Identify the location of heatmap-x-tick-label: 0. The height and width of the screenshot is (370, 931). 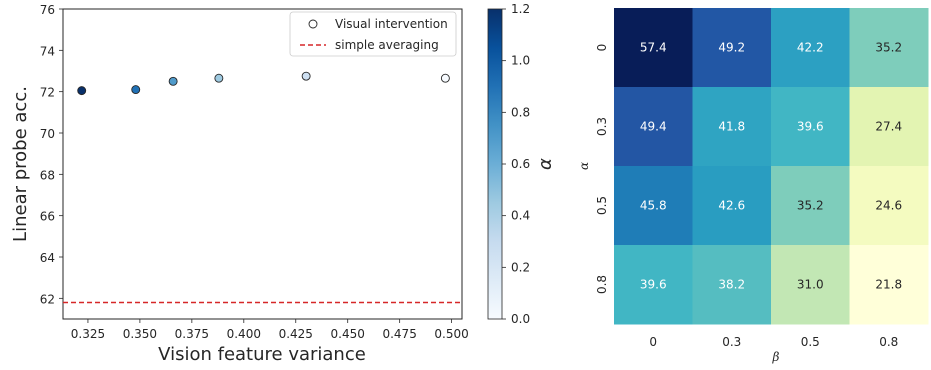
(653, 342).